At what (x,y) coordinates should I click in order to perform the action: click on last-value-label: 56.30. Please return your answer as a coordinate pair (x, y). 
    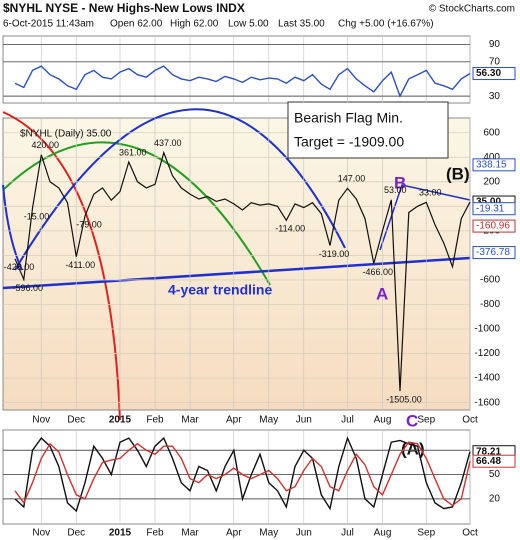
    Looking at the image, I should click on (488, 73).